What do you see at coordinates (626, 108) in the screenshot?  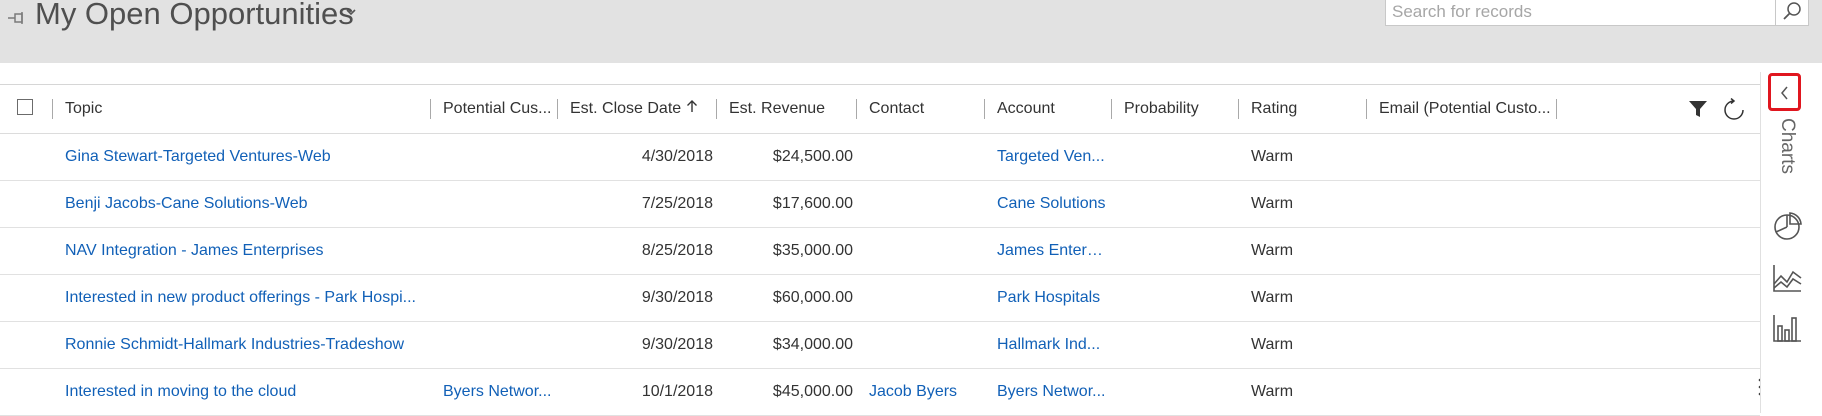 I see `column-header-est-close-date-label: Est. Close Date` at bounding box center [626, 108].